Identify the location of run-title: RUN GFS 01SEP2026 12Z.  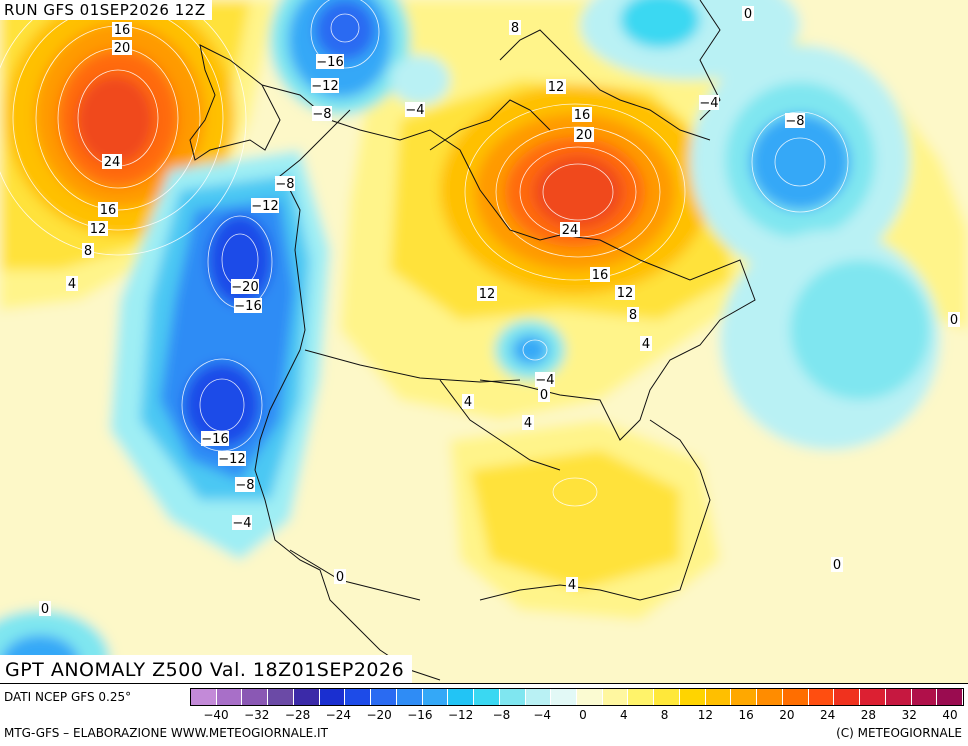
(106, 10).